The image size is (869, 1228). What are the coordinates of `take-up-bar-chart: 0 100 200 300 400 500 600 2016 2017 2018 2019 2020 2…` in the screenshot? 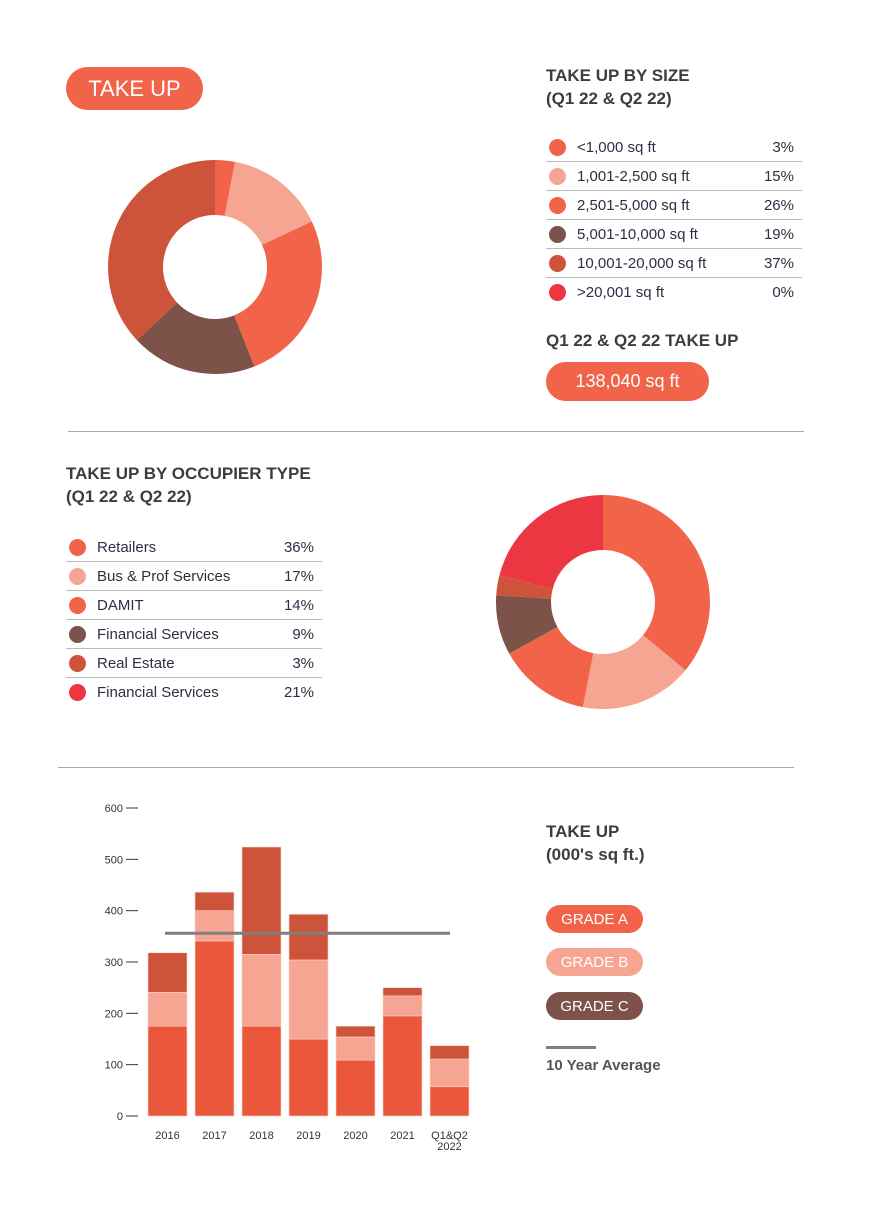 It's located at (287, 978).